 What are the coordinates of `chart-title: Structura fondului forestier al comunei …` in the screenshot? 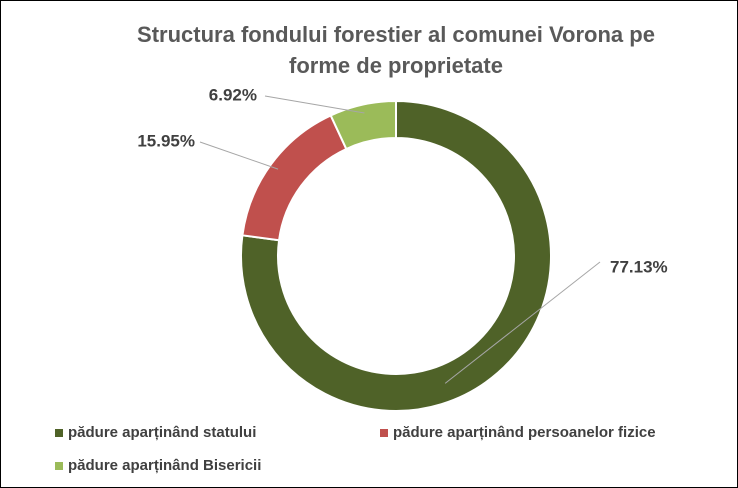 It's located at (396, 50).